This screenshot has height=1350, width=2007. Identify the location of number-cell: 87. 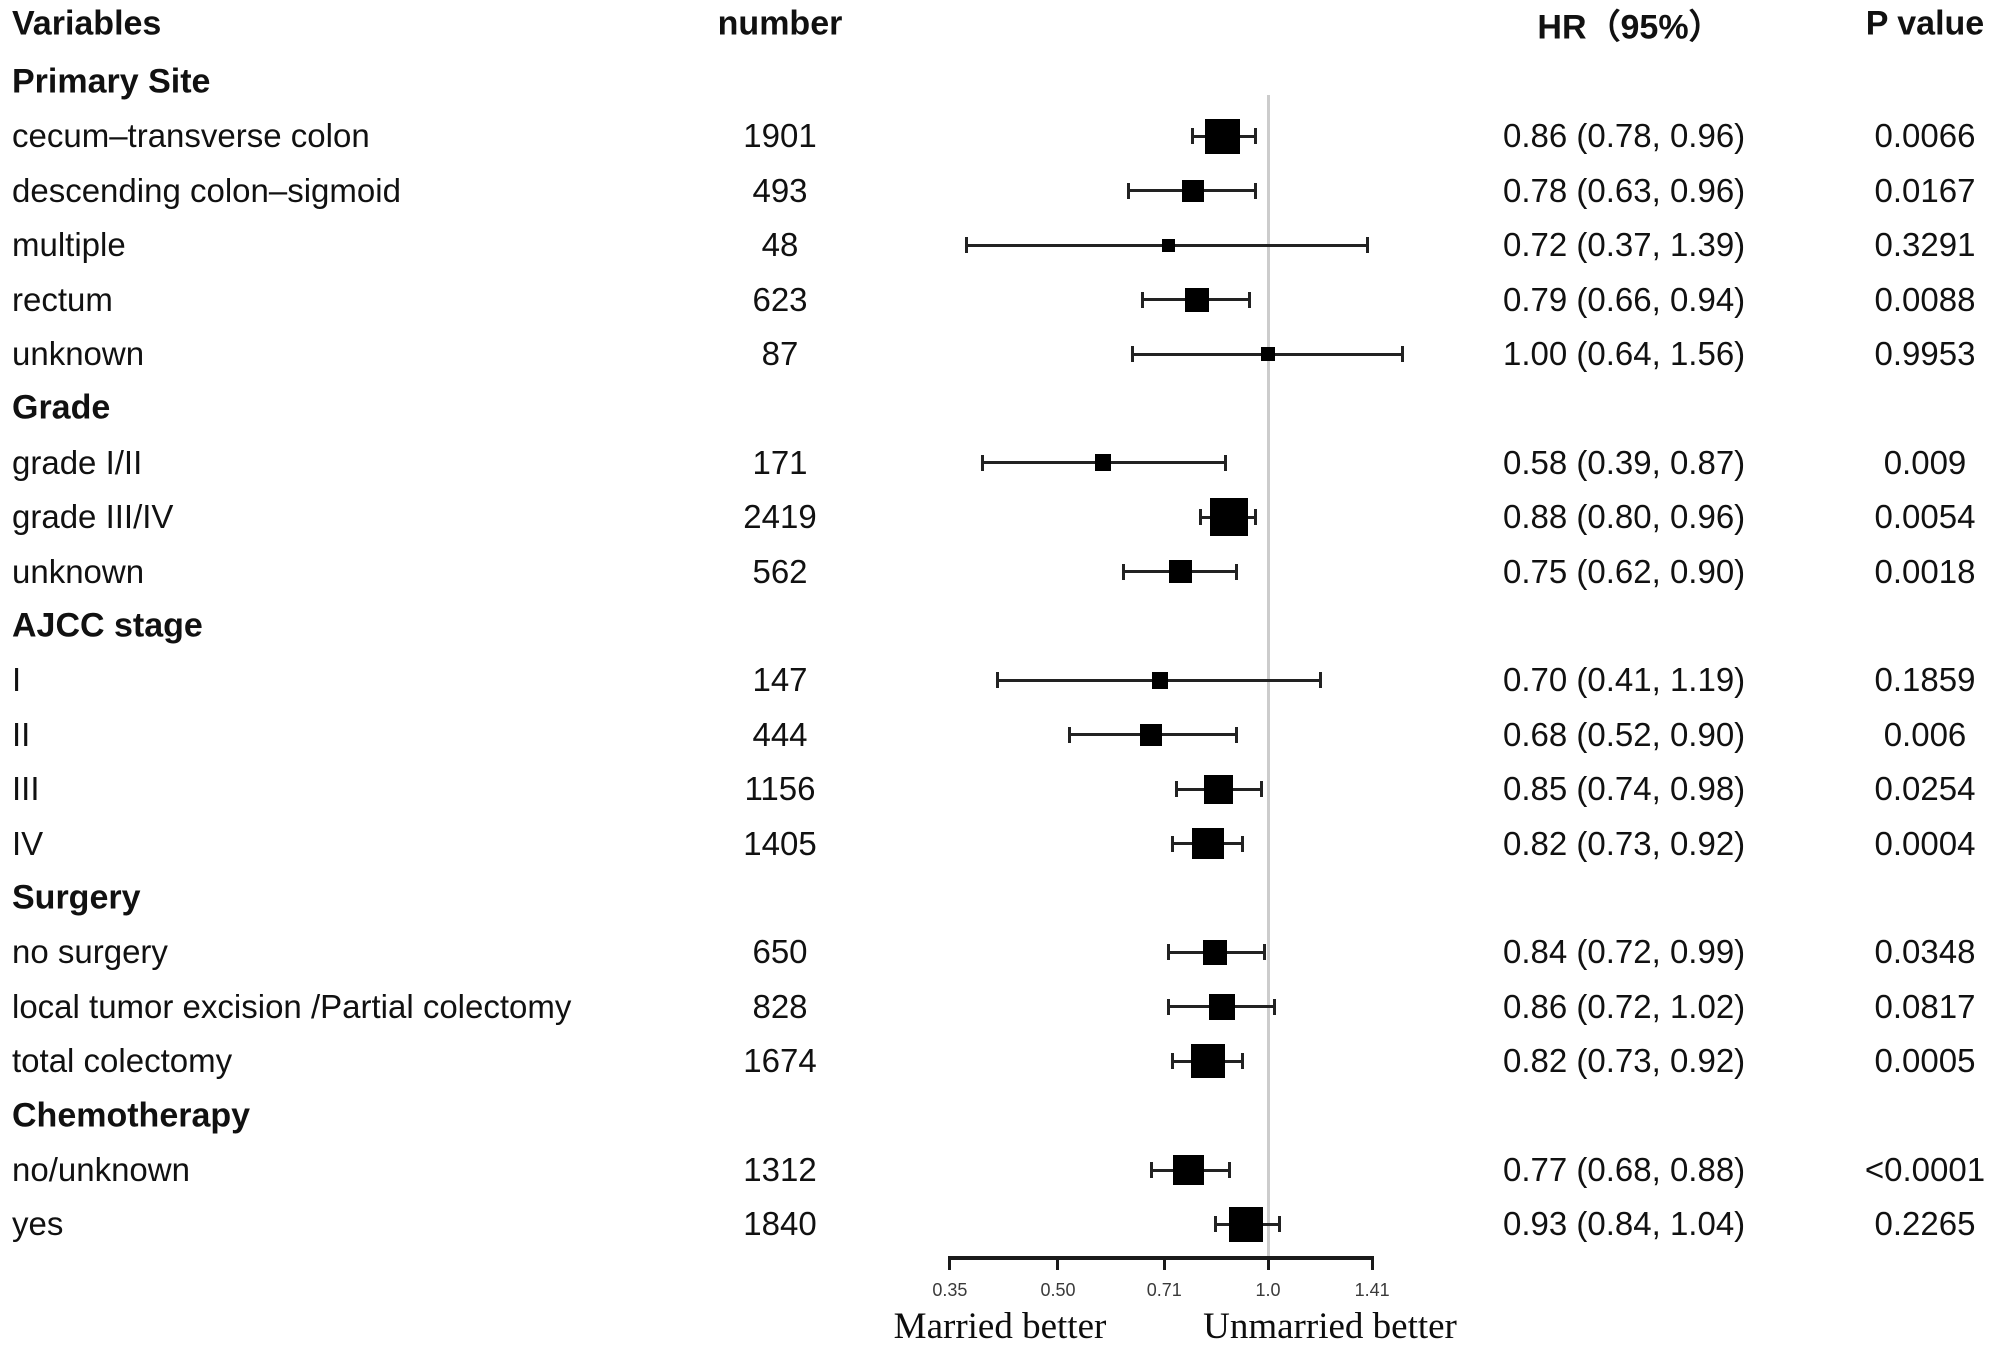
(780, 353).